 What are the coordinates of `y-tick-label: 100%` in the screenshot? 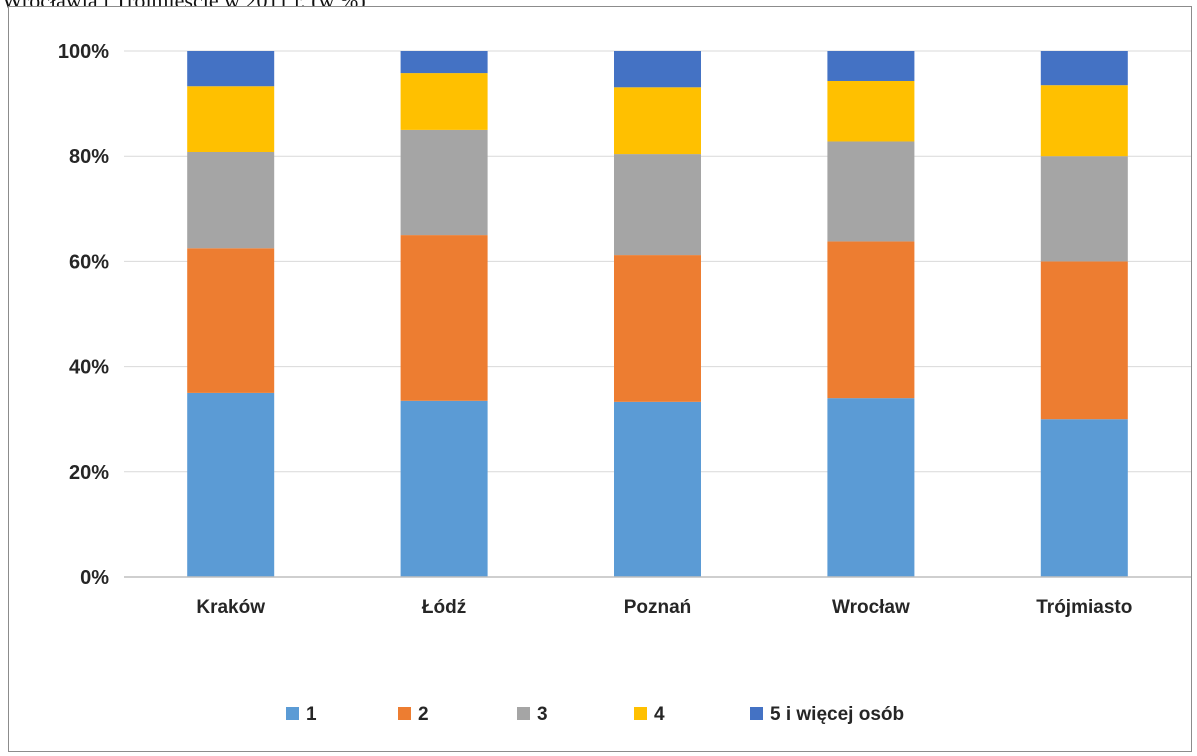 It's located at (83, 52).